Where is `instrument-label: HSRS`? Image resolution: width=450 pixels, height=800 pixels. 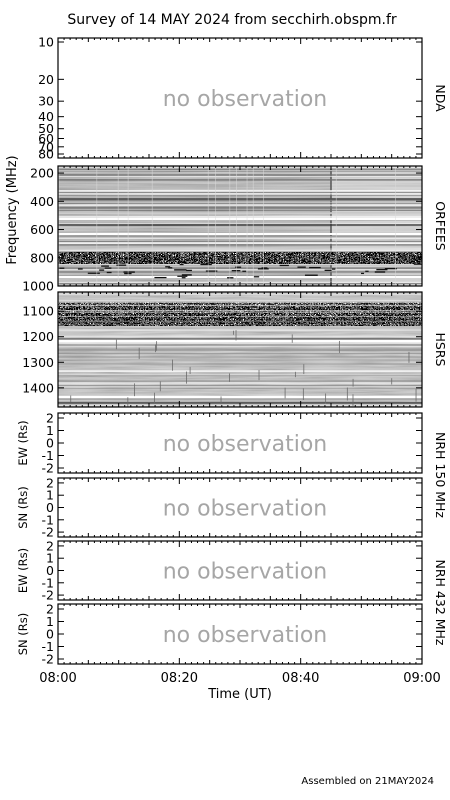
instrument-label: HSRS is located at coordinates (440, 350).